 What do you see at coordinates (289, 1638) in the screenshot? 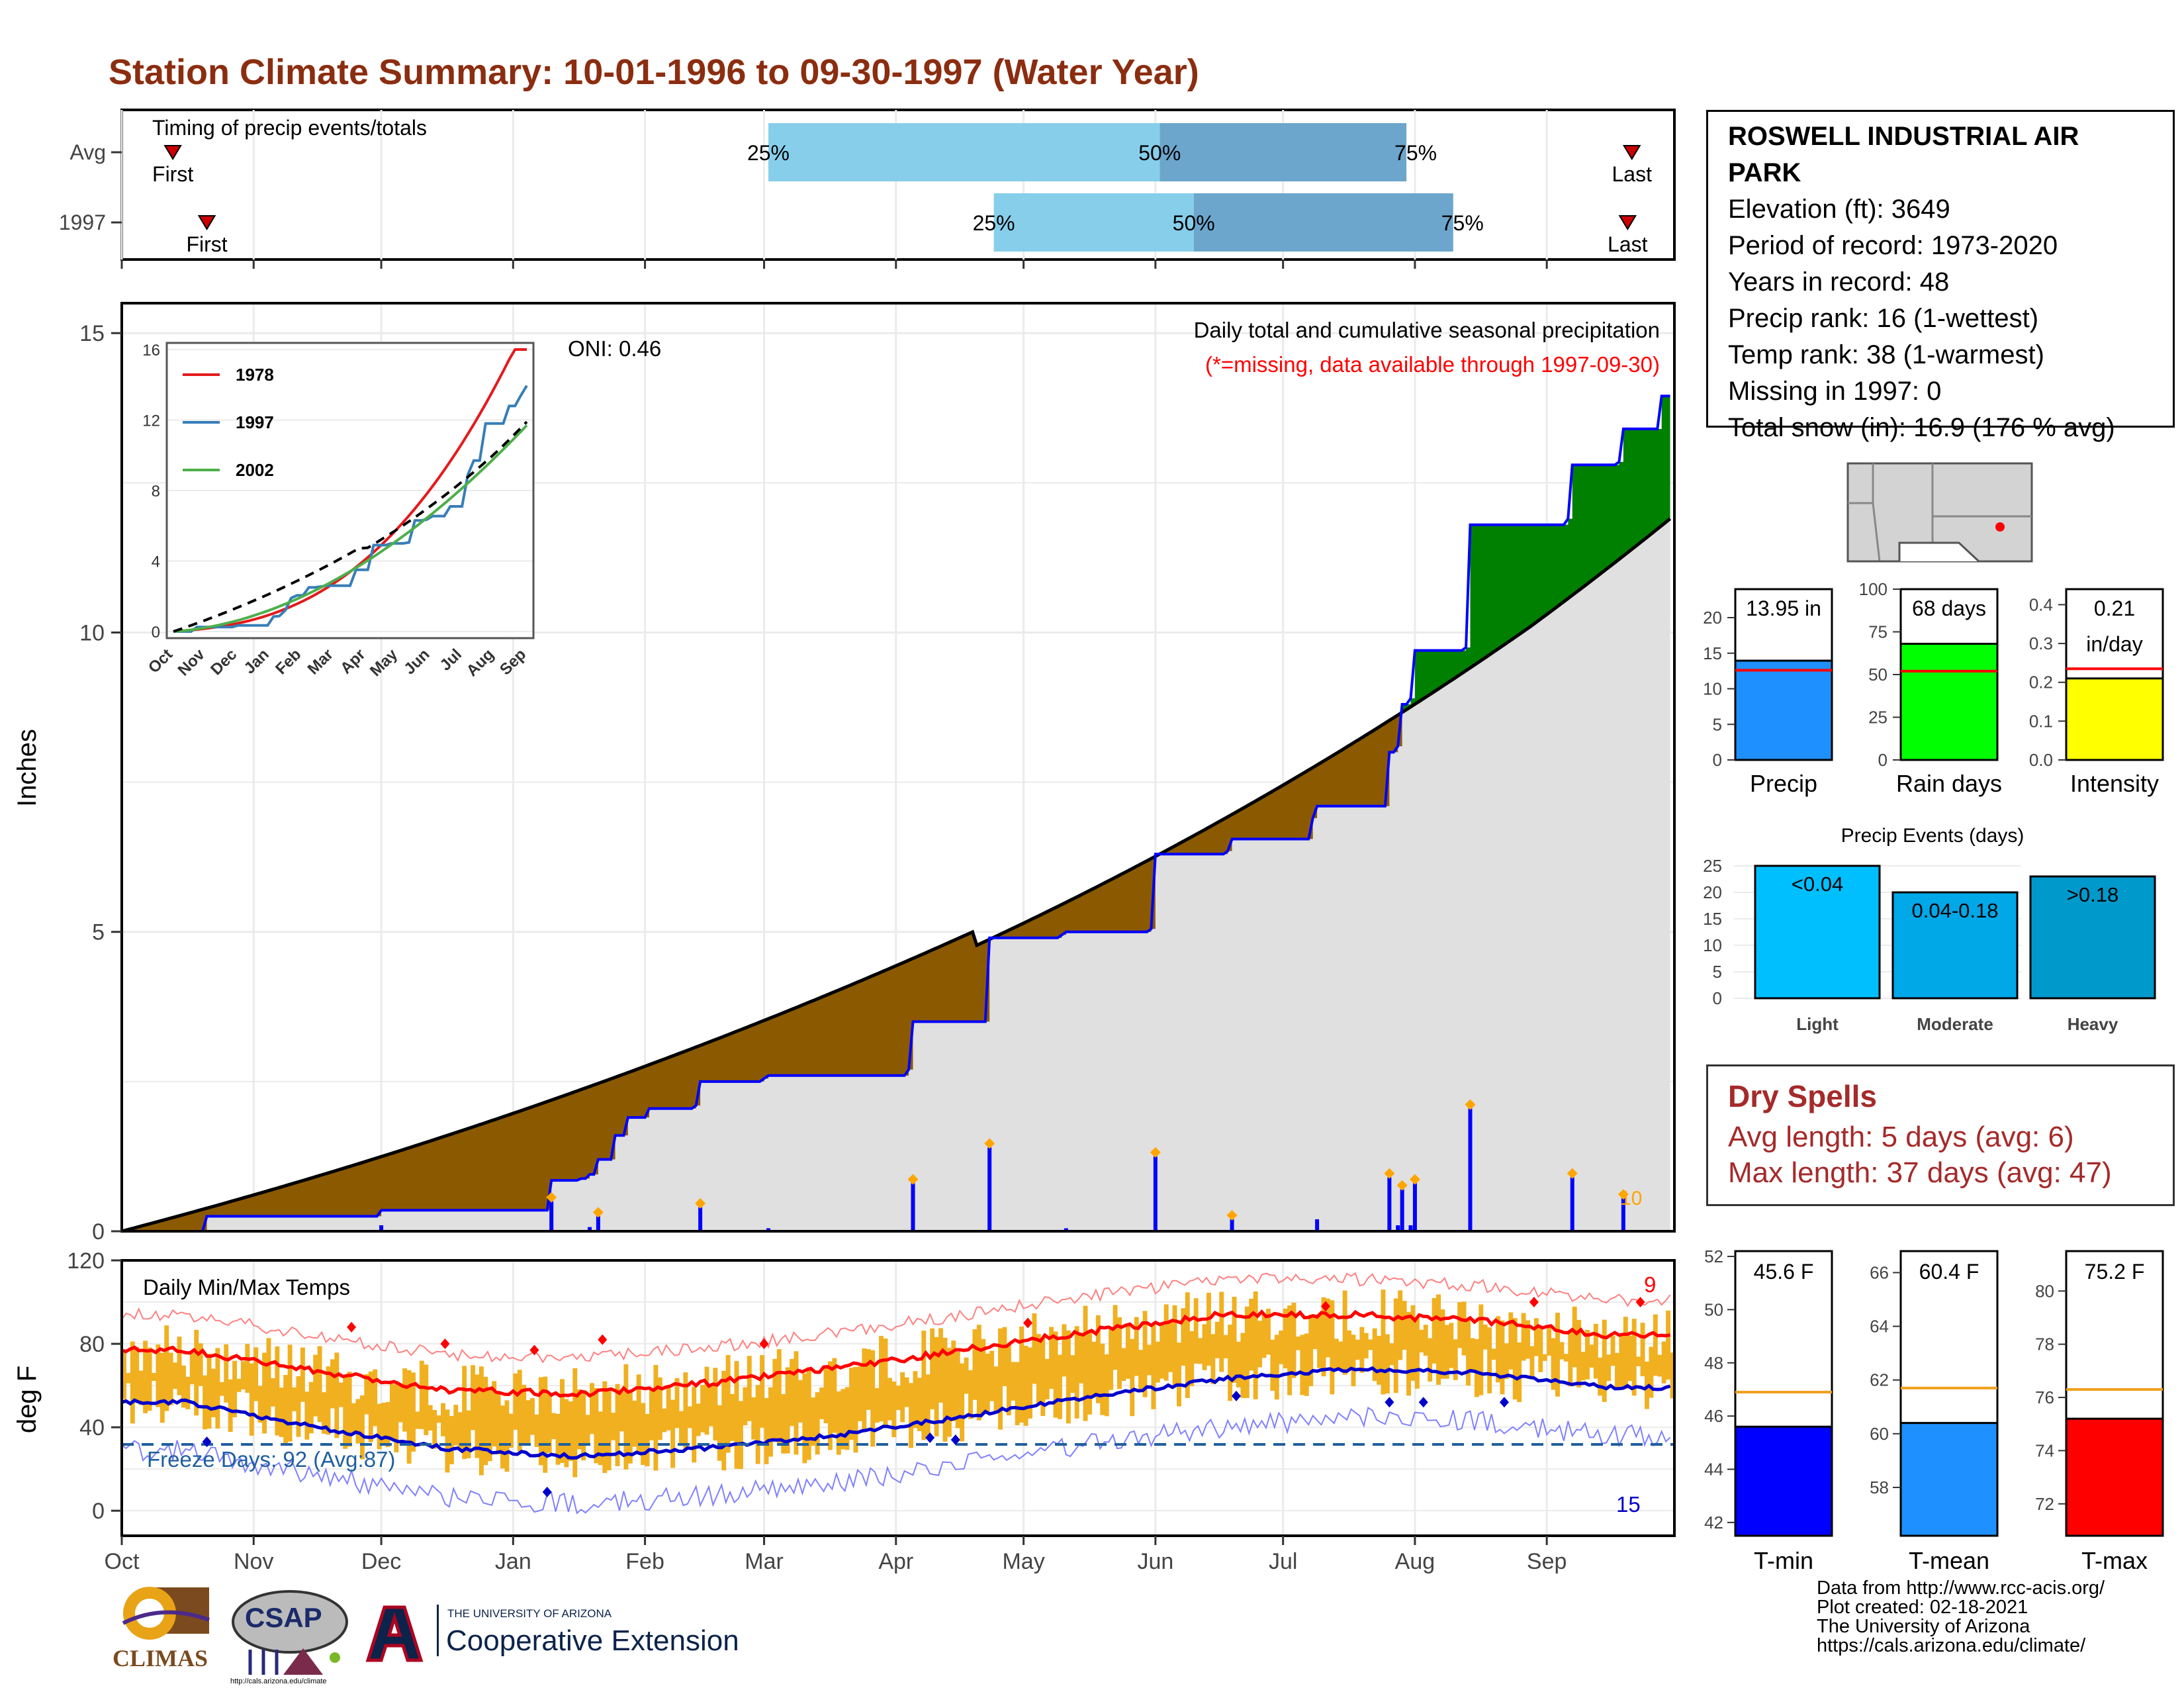
I see `csap-logo: CSAP http://cals.arizona.edu/climate` at bounding box center [289, 1638].